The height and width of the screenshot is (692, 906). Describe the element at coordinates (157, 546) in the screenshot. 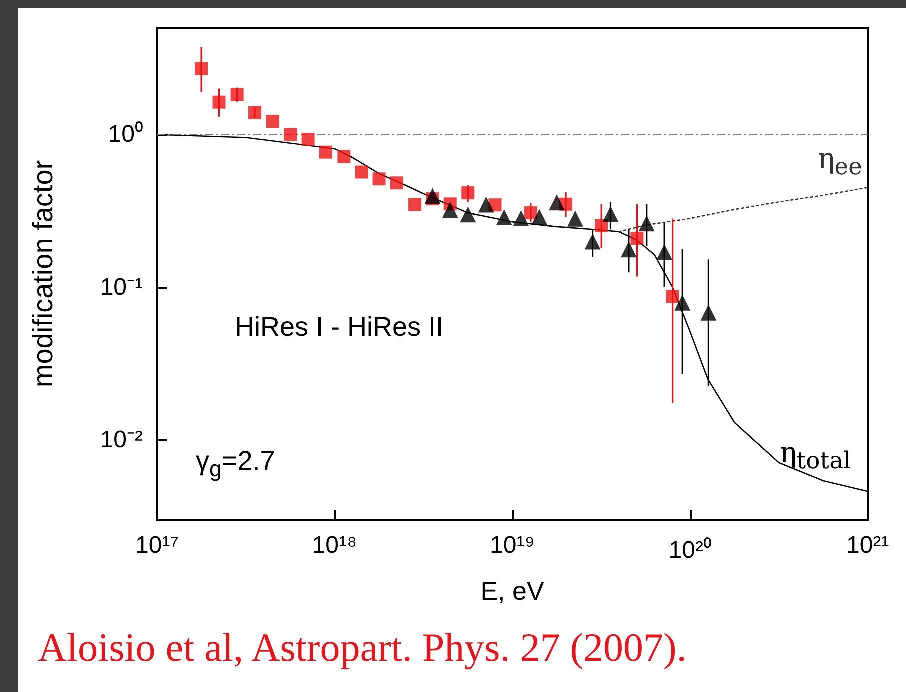

I see `x-tick-label: 10¹⁷` at that location.